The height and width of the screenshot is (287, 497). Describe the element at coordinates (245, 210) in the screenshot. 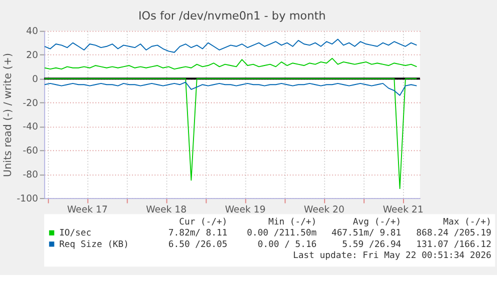

I see `x-tick-label: Week 19` at that location.